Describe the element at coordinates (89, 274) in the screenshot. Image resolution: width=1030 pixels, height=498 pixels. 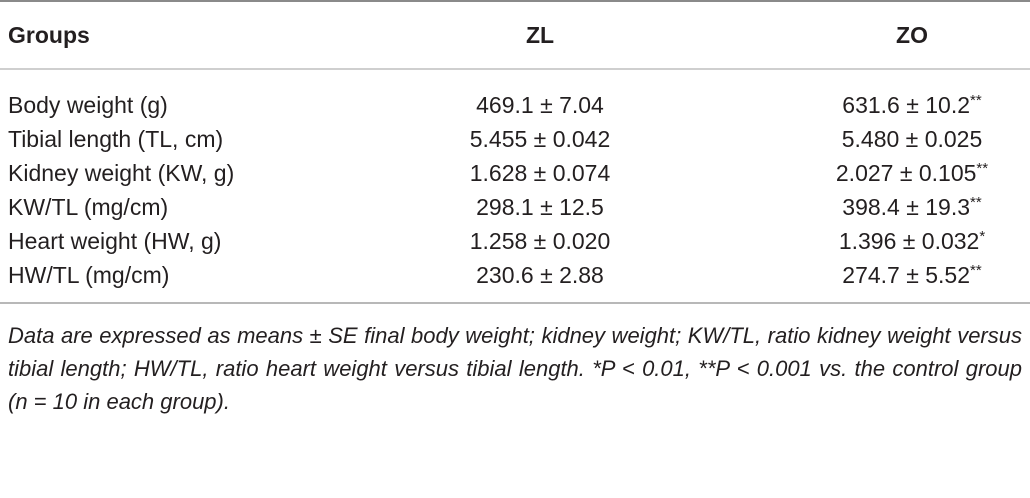
I see `cell: HW/TL (mg/cm)` at that location.